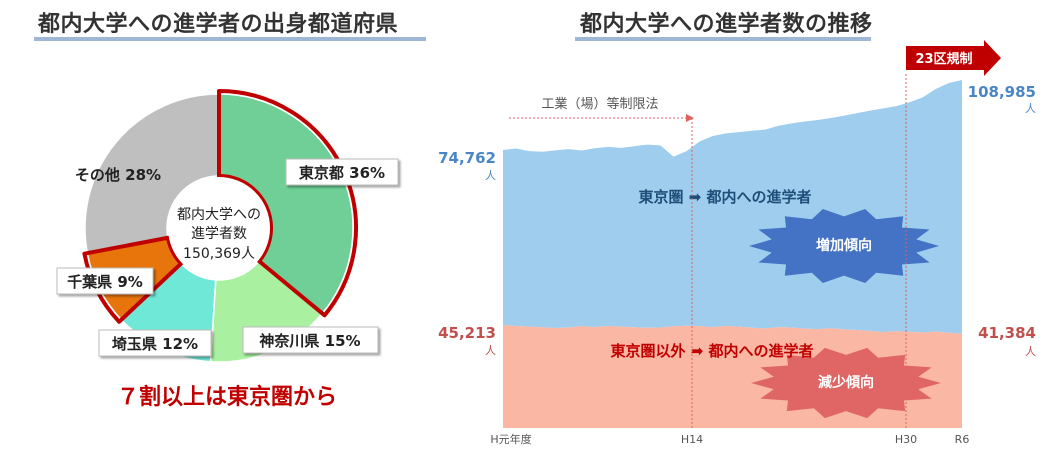 This screenshot has height=462, width=1046. I want to click on factory-law-arrowhead, so click(690, 118).